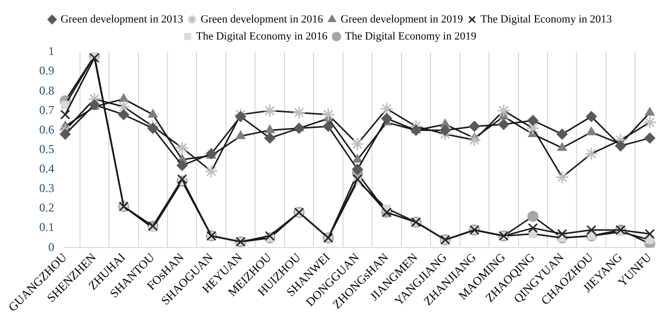 The width and height of the screenshot is (671, 326). Describe the element at coordinates (402, 19) in the screenshot. I see `legend-label: Green development in 2019` at that location.